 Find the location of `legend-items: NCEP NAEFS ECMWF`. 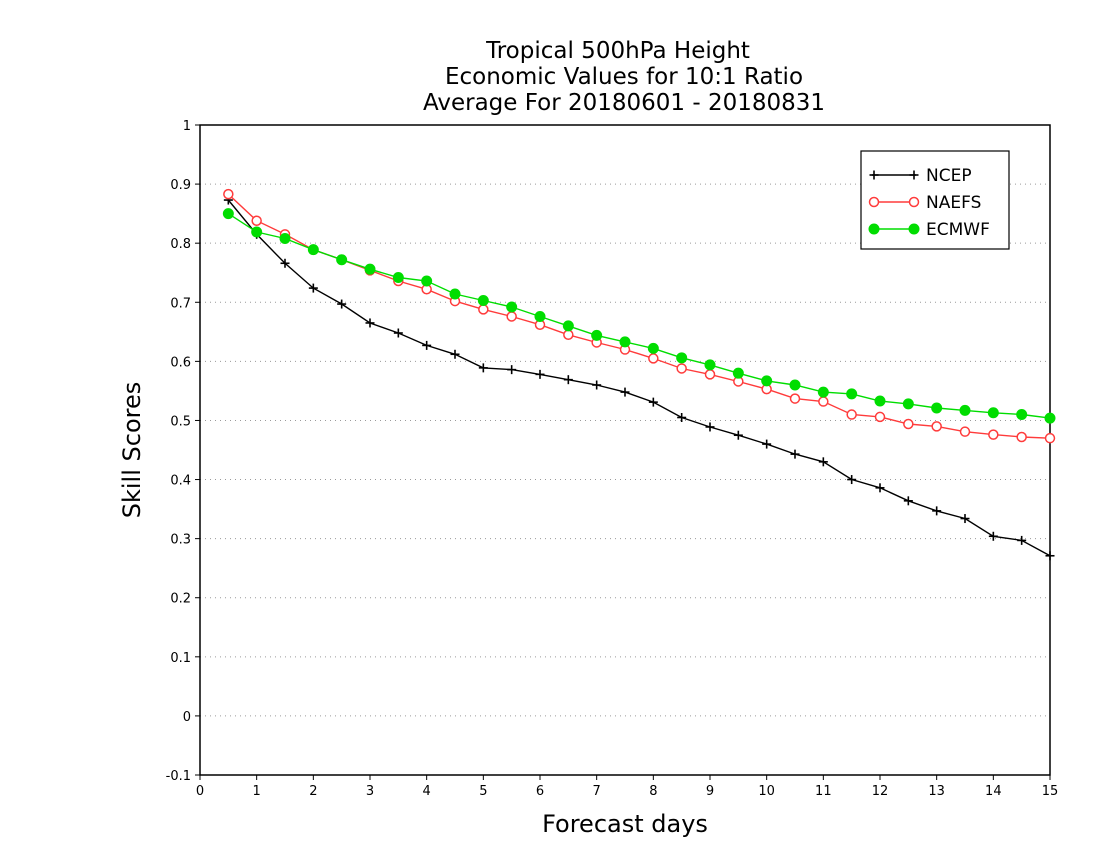

legend-items: NCEP NAEFS ECMWF is located at coordinates (929, 203).